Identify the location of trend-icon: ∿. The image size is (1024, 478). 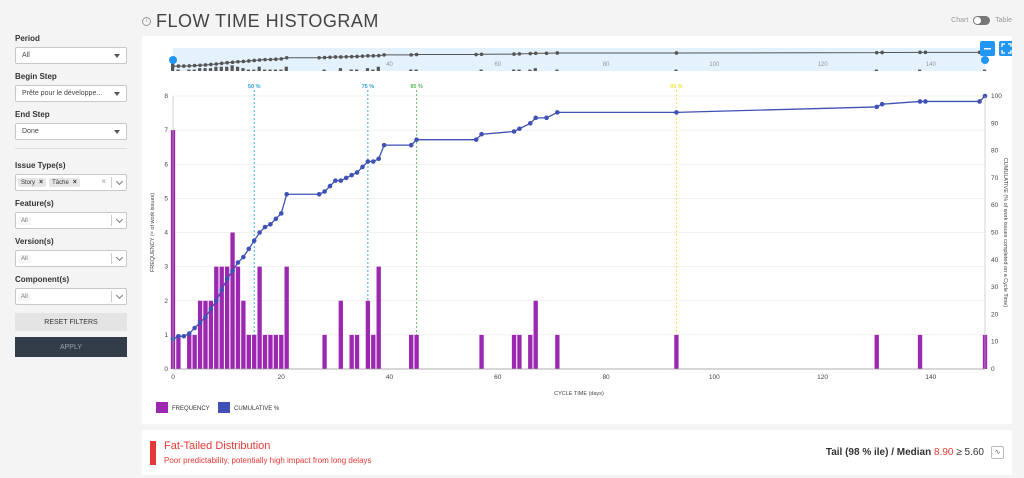
(997, 452).